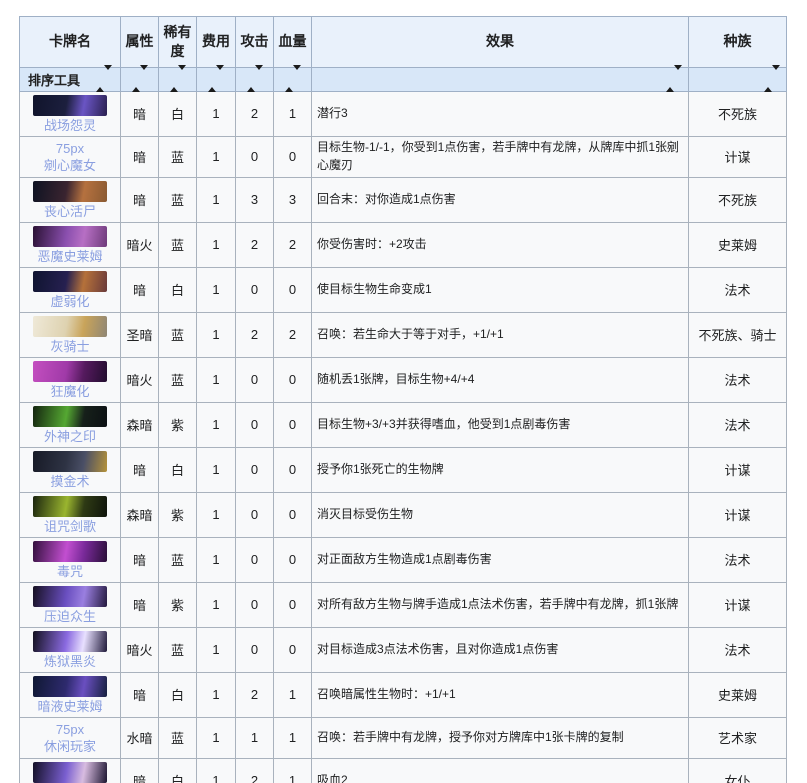 This screenshot has height=783, width=807. What do you see at coordinates (737, 79) in the screenshot?
I see `sort-control-race` at bounding box center [737, 79].